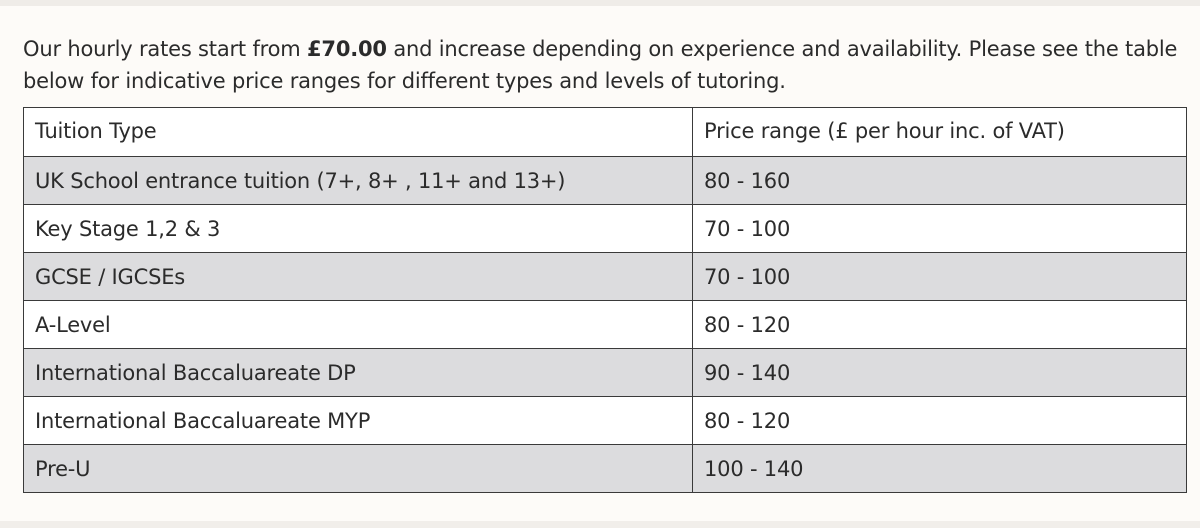  Describe the element at coordinates (347, 49) in the screenshot. I see `starting-rate: £70.00` at that location.